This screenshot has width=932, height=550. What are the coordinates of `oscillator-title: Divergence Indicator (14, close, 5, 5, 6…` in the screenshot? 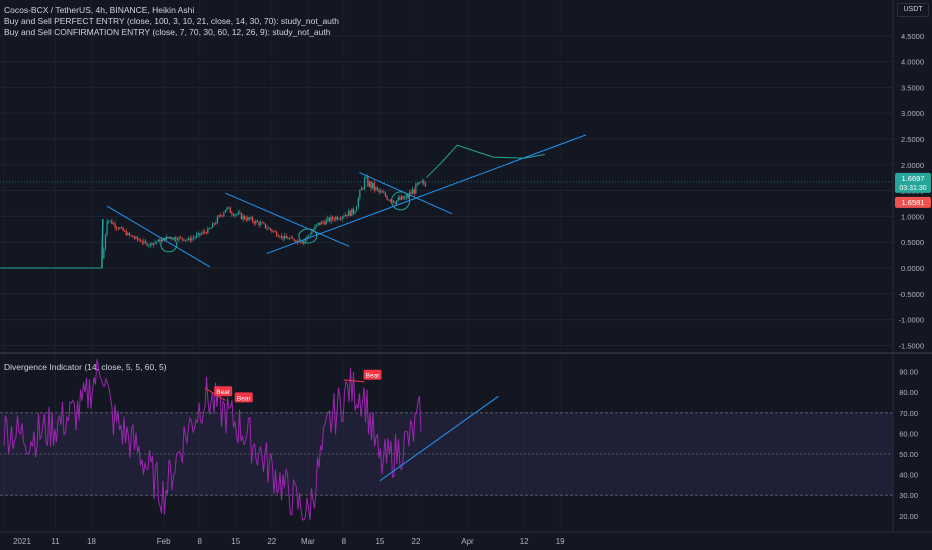 It's located at (85, 367).